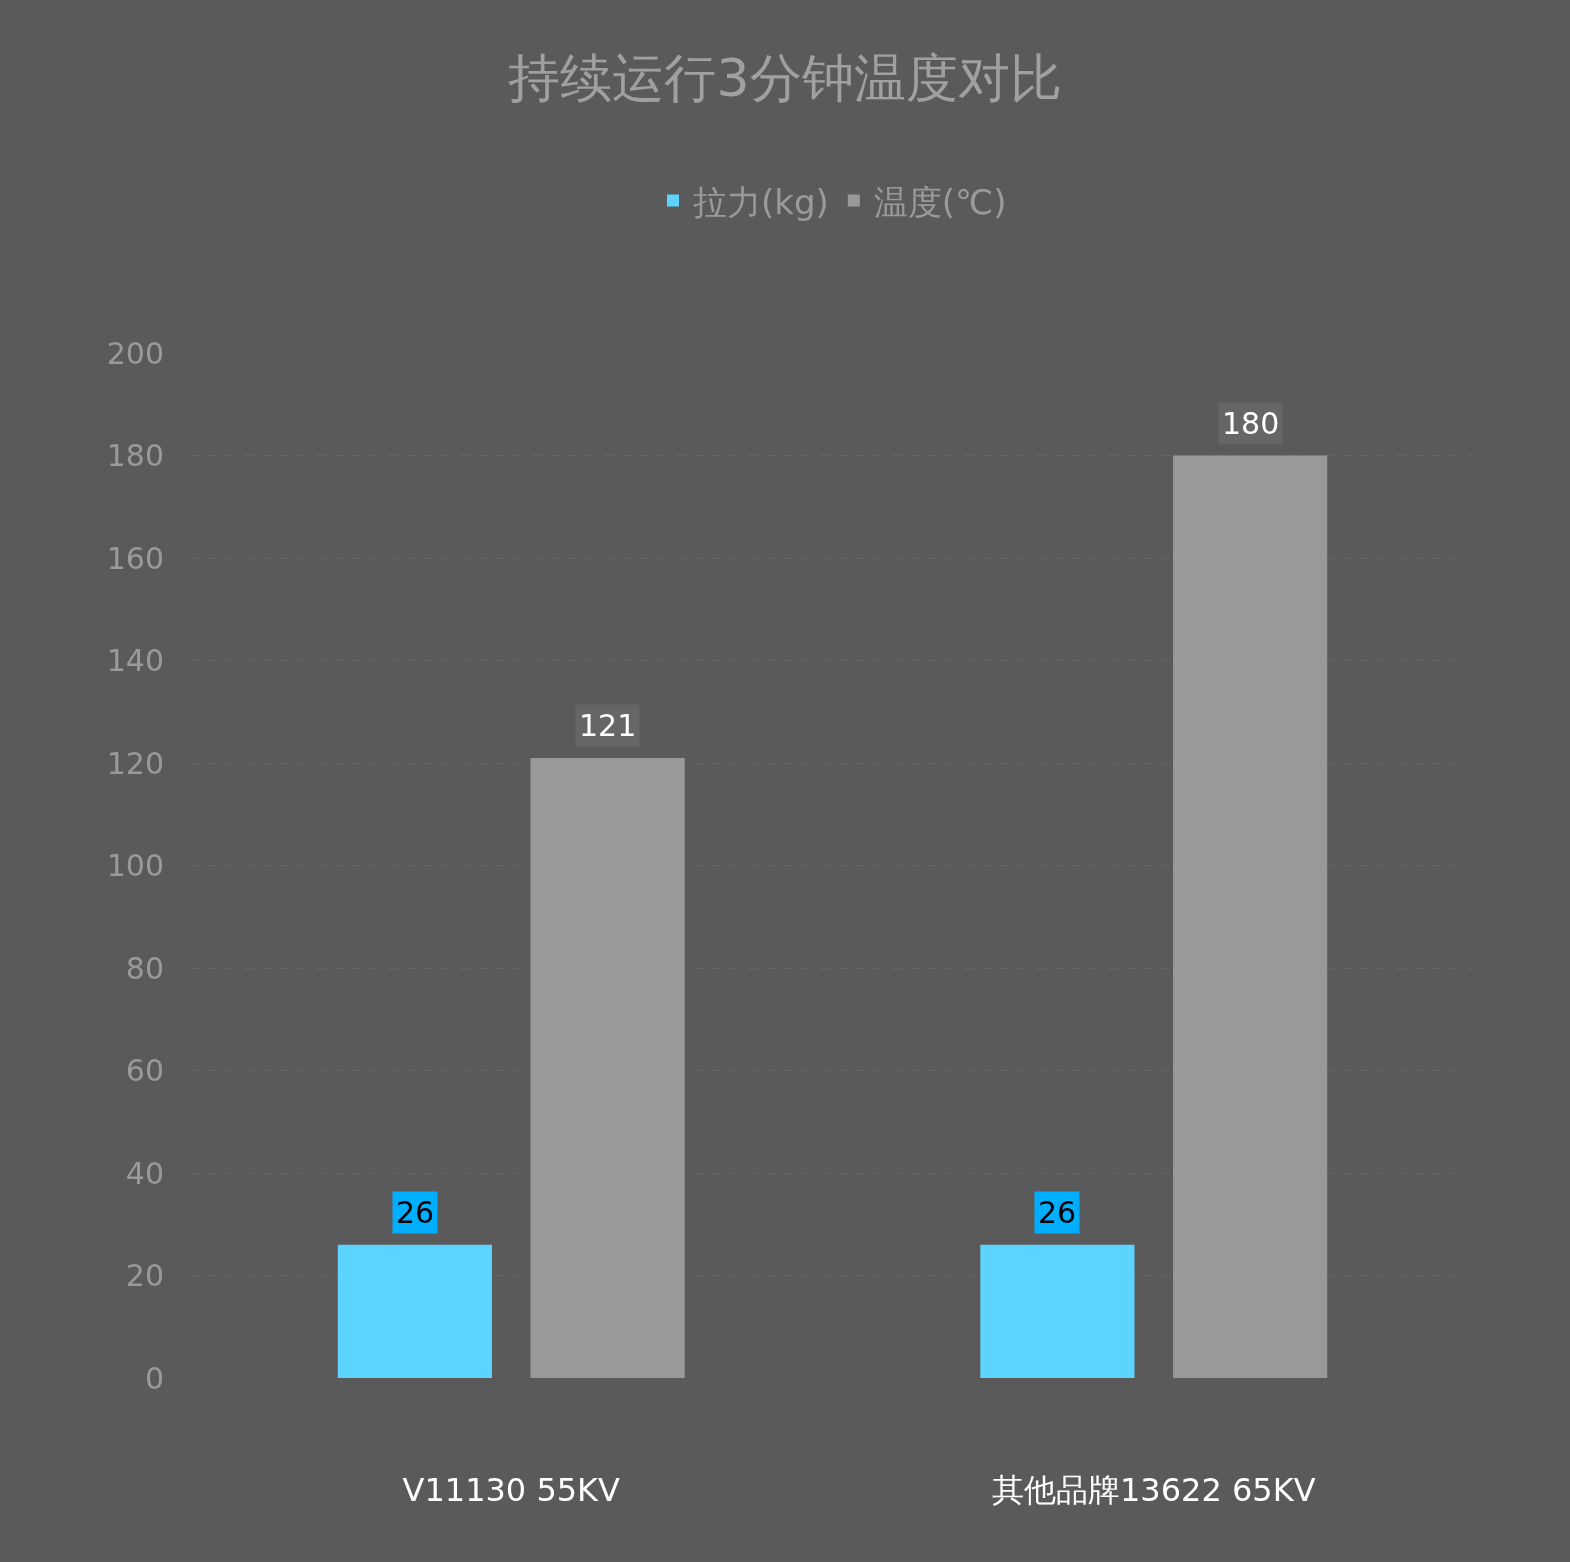 This screenshot has height=1562, width=1570. What do you see at coordinates (135, 763) in the screenshot?
I see `y-tick-label: 120` at bounding box center [135, 763].